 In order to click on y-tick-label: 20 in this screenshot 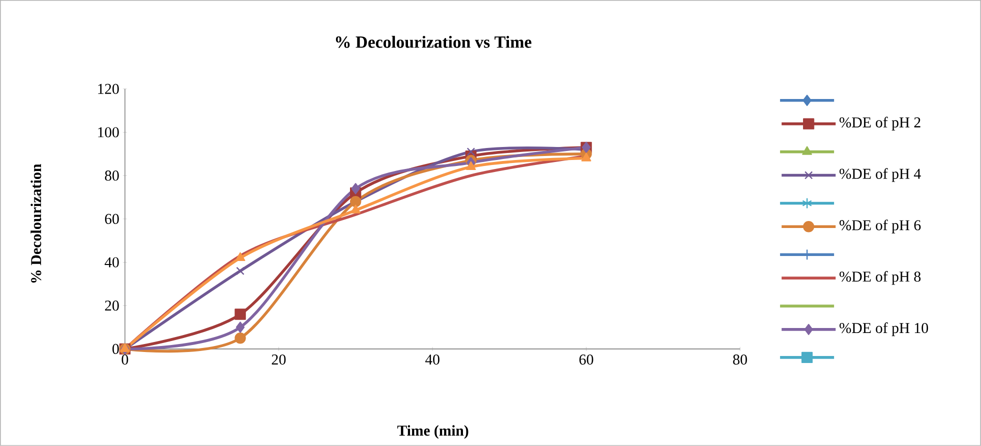, I will do `click(112, 305)`.